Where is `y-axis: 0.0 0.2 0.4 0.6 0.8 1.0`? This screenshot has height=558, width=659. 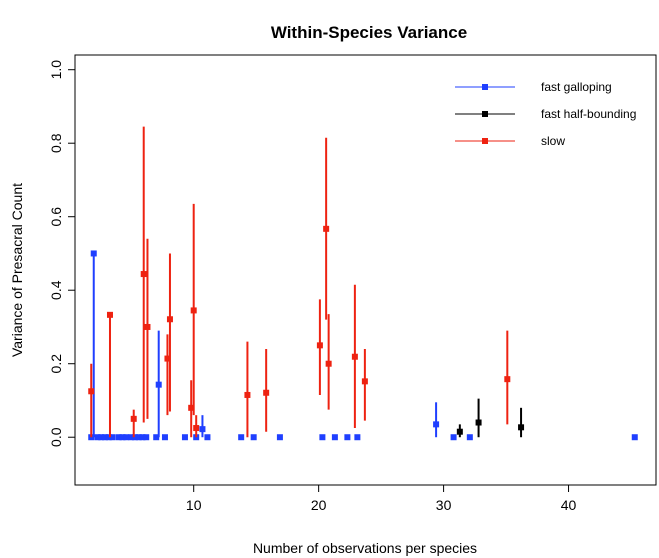 y-axis: 0.0 0.2 0.4 0.6 0.8 1.0 is located at coordinates (61, 253).